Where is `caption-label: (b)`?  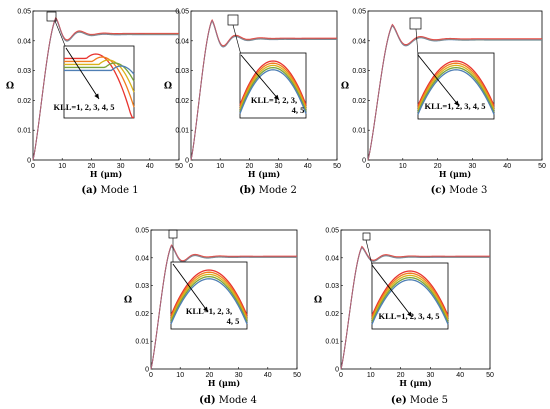 caption-label: (b) is located at coordinates (247, 190).